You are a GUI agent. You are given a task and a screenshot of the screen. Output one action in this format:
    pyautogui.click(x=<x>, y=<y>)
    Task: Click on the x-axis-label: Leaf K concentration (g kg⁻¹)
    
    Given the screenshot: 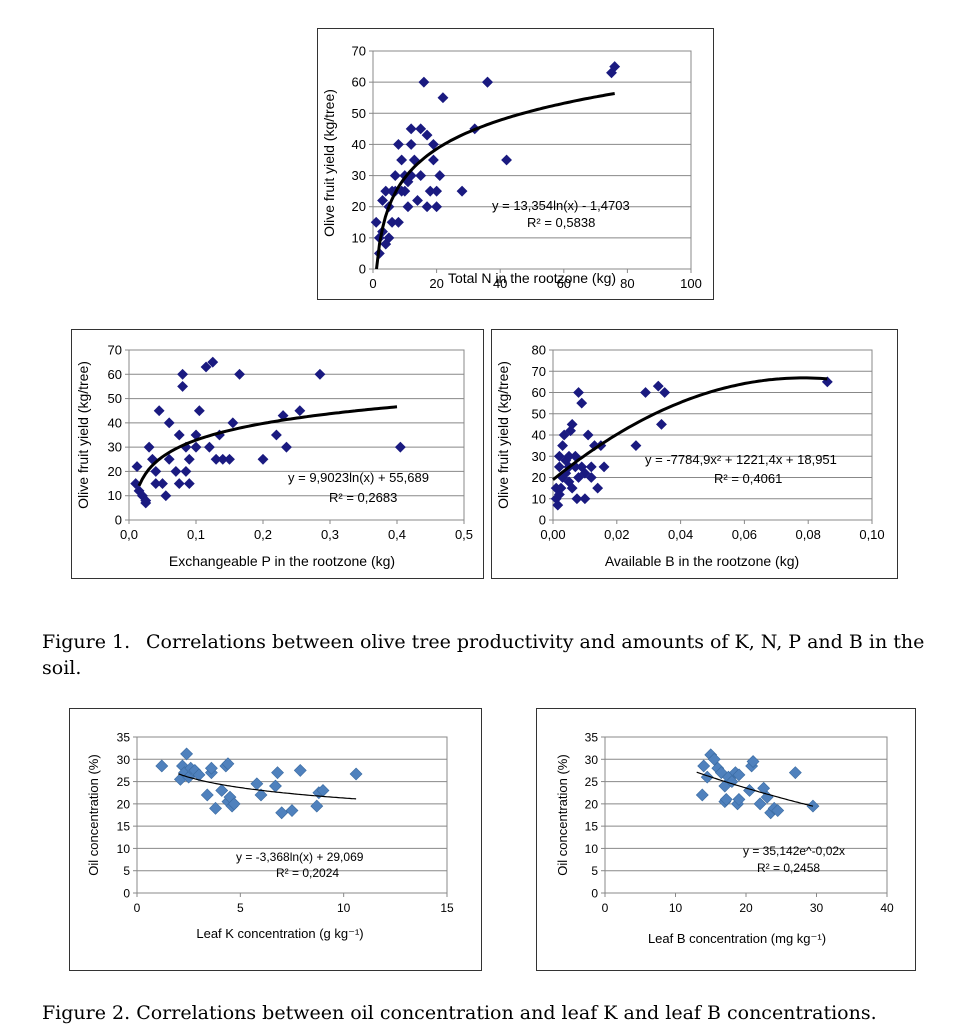 What is the action you would take?
    pyautogui.click(x=279, y=933)
    